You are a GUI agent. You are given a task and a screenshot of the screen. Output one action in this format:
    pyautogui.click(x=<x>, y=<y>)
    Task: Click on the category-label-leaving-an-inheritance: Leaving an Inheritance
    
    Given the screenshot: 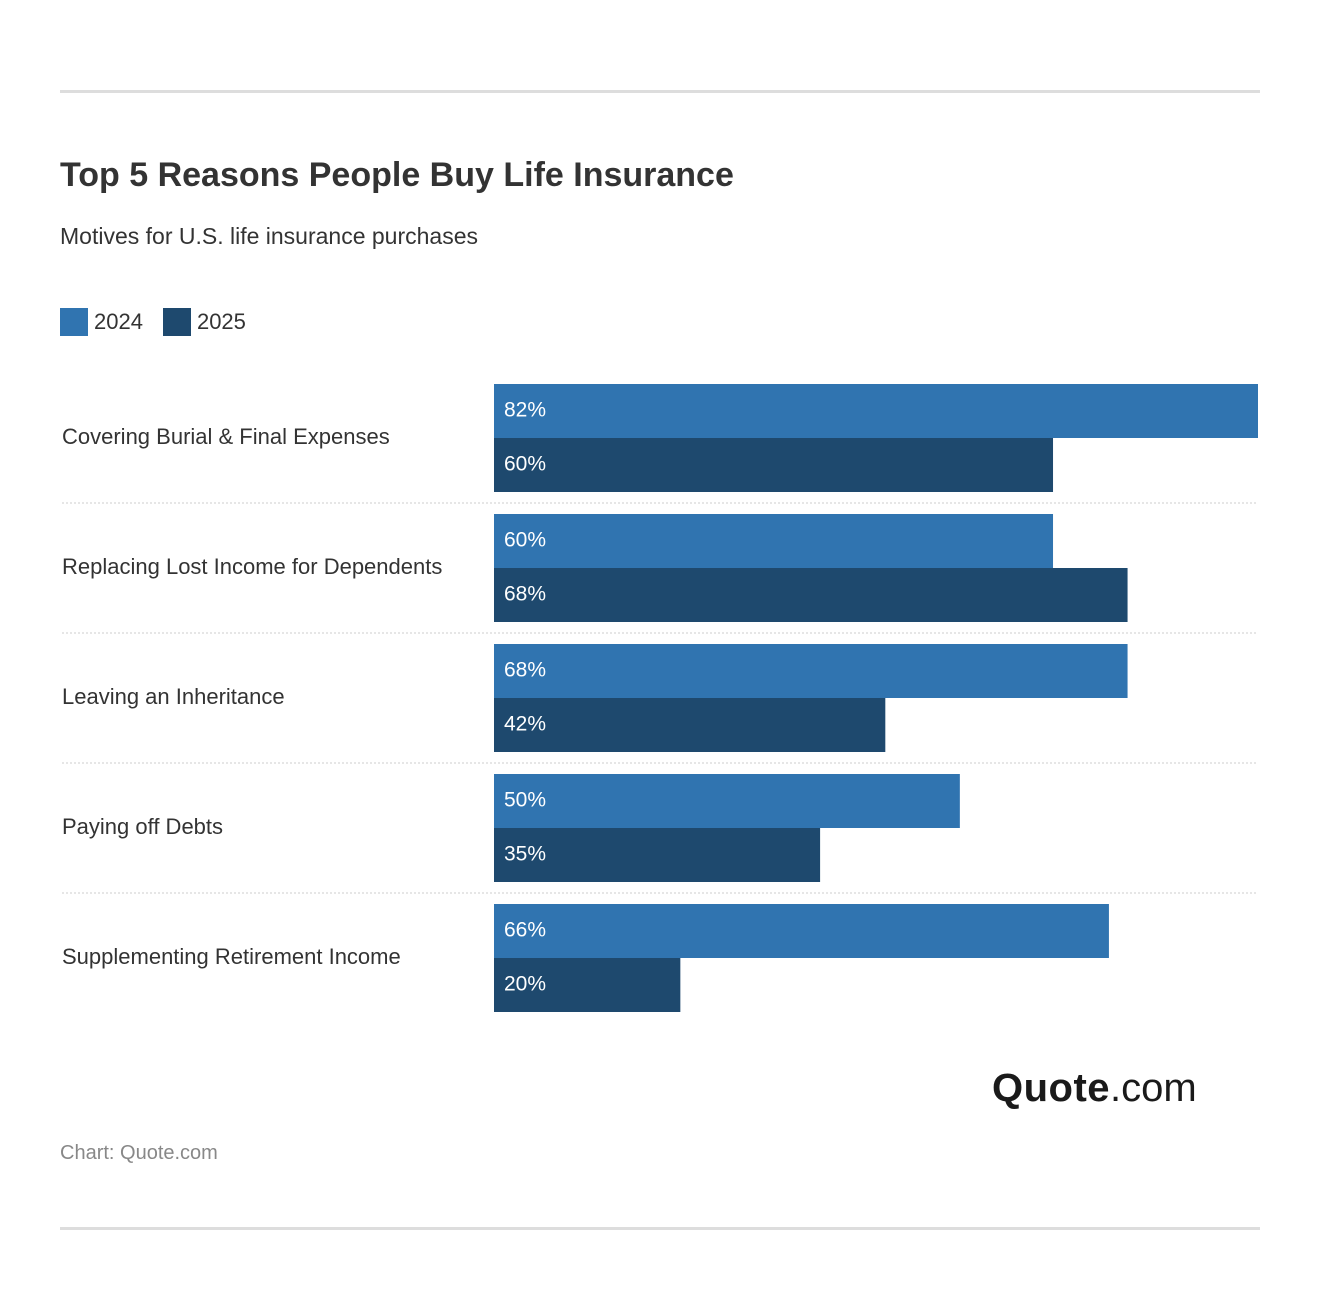 What is the action you would take?
    pyautogui.click(x=173, y=696)
    